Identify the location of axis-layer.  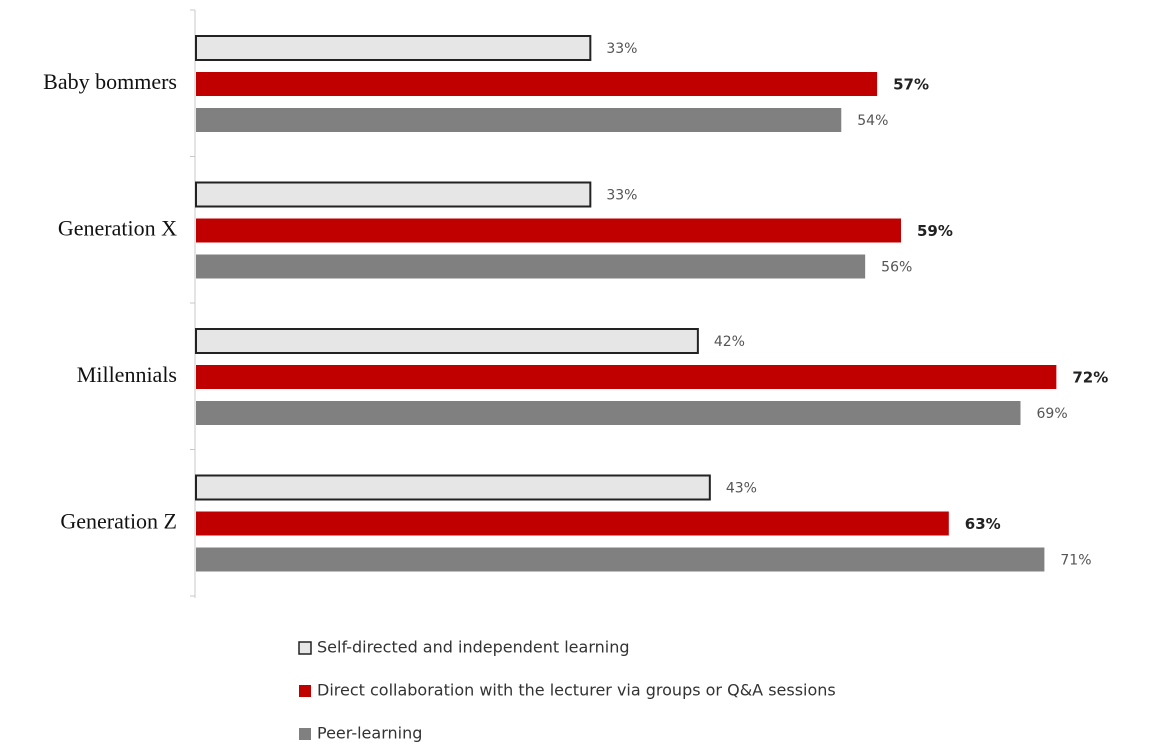
(193, 303).